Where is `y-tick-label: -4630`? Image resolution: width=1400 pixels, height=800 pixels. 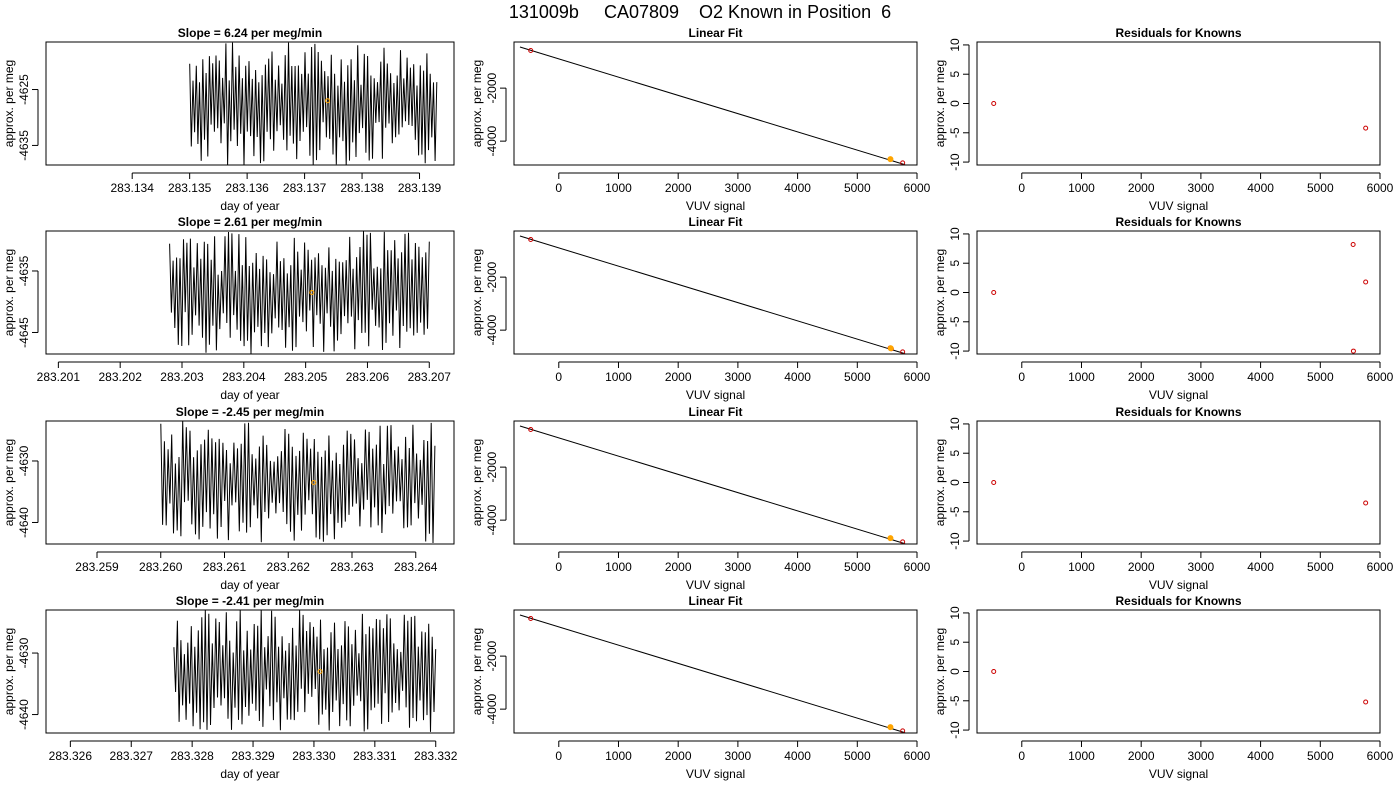
y-tick-label: -4630 is located at coordinates (24, 460).